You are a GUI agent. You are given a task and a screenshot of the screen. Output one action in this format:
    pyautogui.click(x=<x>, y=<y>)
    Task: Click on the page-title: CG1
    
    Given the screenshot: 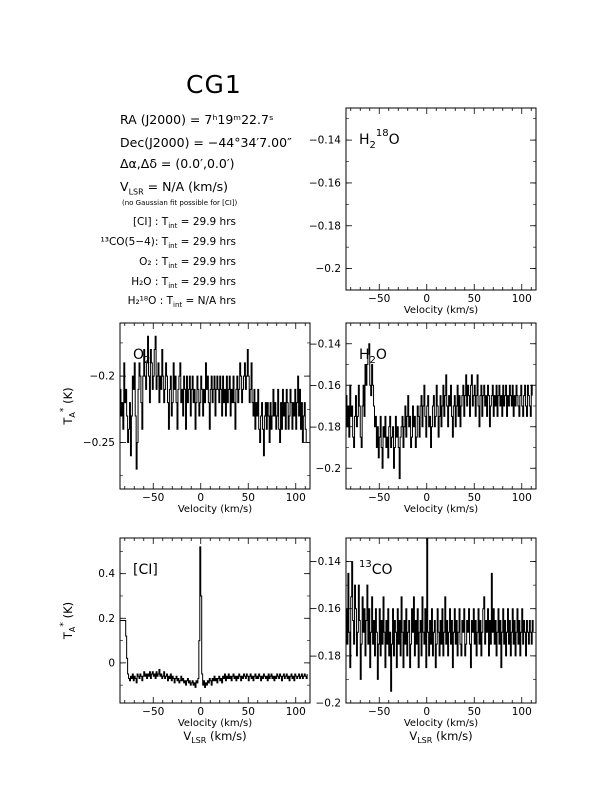 What is the action you would take?
    pyautogui.click(x=214, y=84)
    